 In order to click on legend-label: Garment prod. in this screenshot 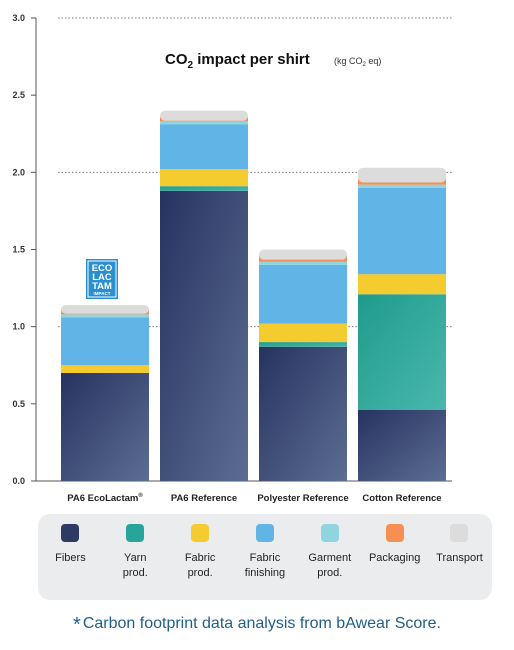, I will do `click(329, 566)`.